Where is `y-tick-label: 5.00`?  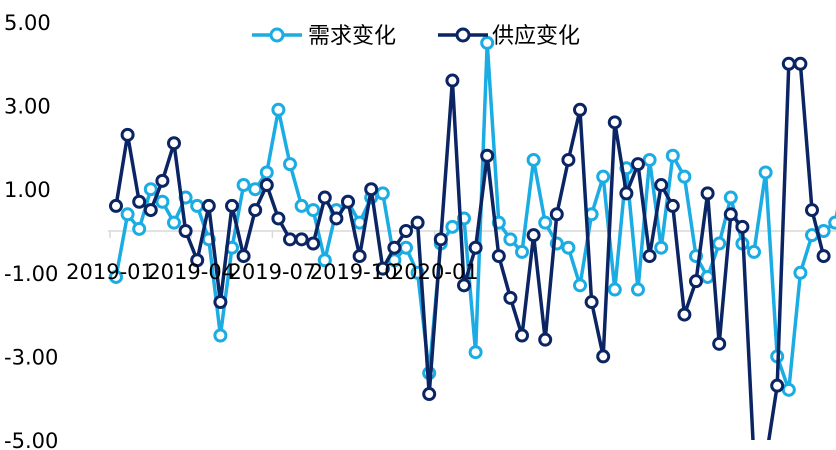
y-tick-label: 5.00 is located at coordinates (27, 23).